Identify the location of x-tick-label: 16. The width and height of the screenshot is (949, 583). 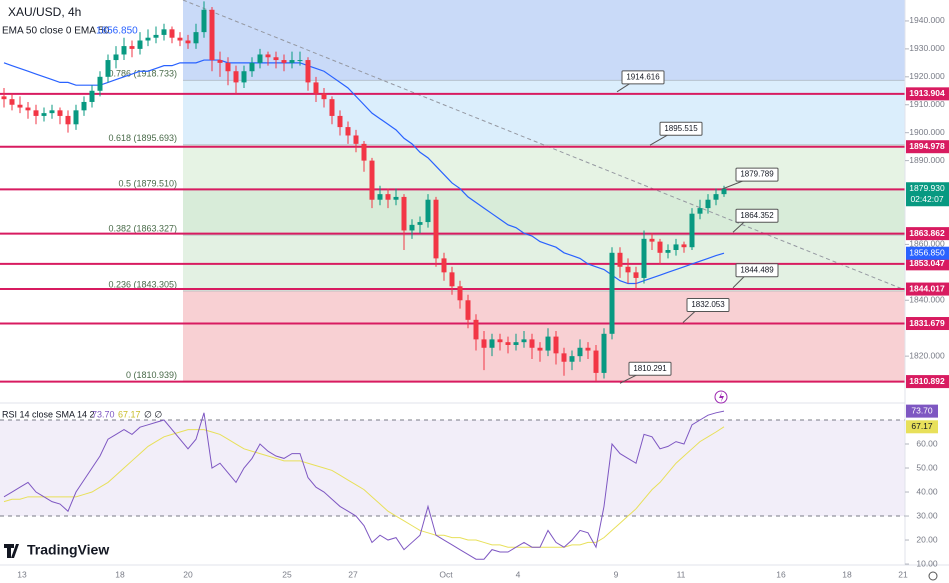
(781, 574).